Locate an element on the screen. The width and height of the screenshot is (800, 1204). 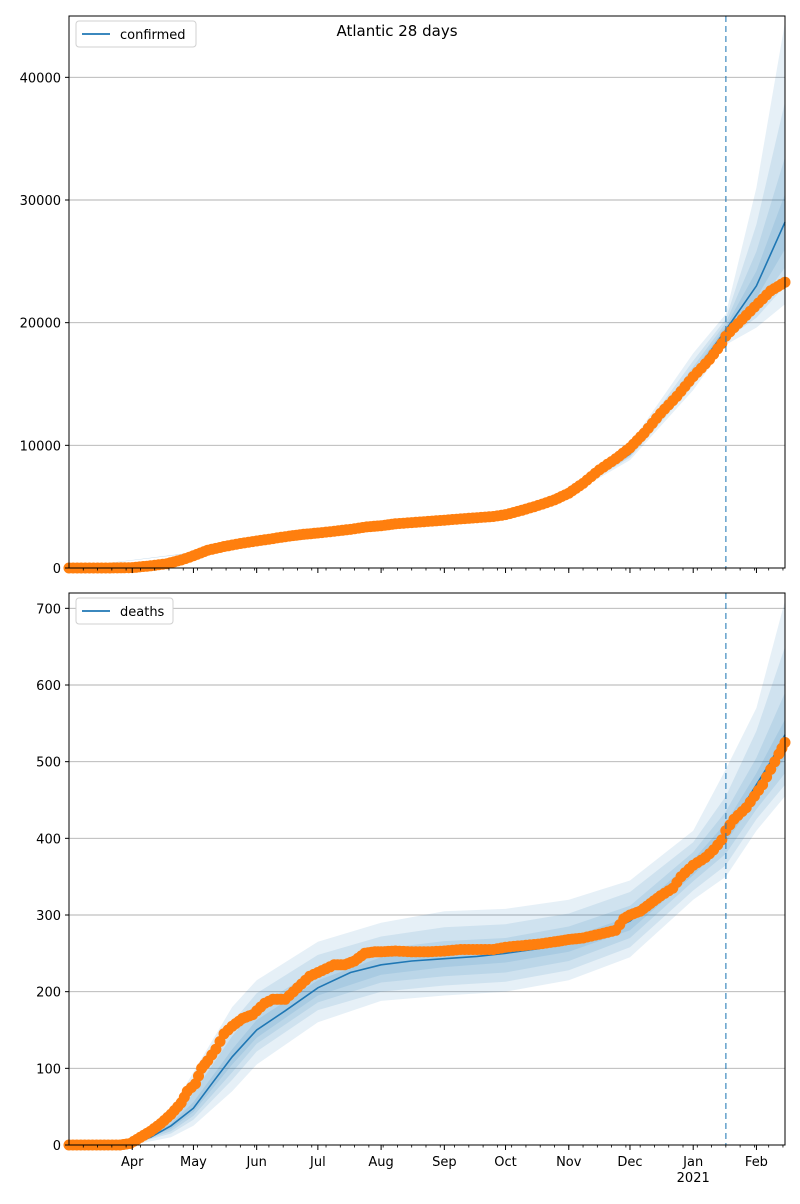
confirmed-y-tick-label: 0 is located at coordinates (57, 569).